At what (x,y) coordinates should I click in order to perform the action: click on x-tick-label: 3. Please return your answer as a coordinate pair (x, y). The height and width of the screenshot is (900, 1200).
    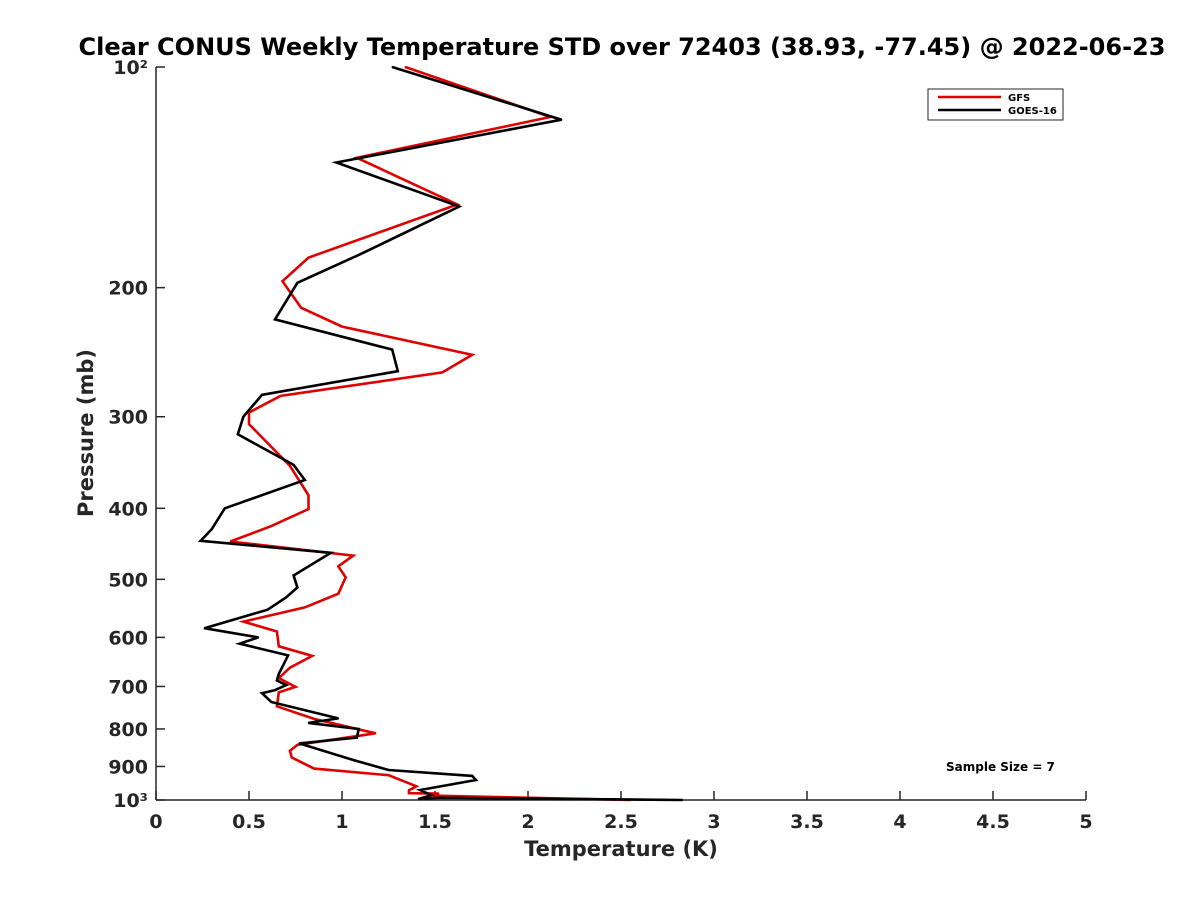
    Looking at the image, I should click on (713, 822).